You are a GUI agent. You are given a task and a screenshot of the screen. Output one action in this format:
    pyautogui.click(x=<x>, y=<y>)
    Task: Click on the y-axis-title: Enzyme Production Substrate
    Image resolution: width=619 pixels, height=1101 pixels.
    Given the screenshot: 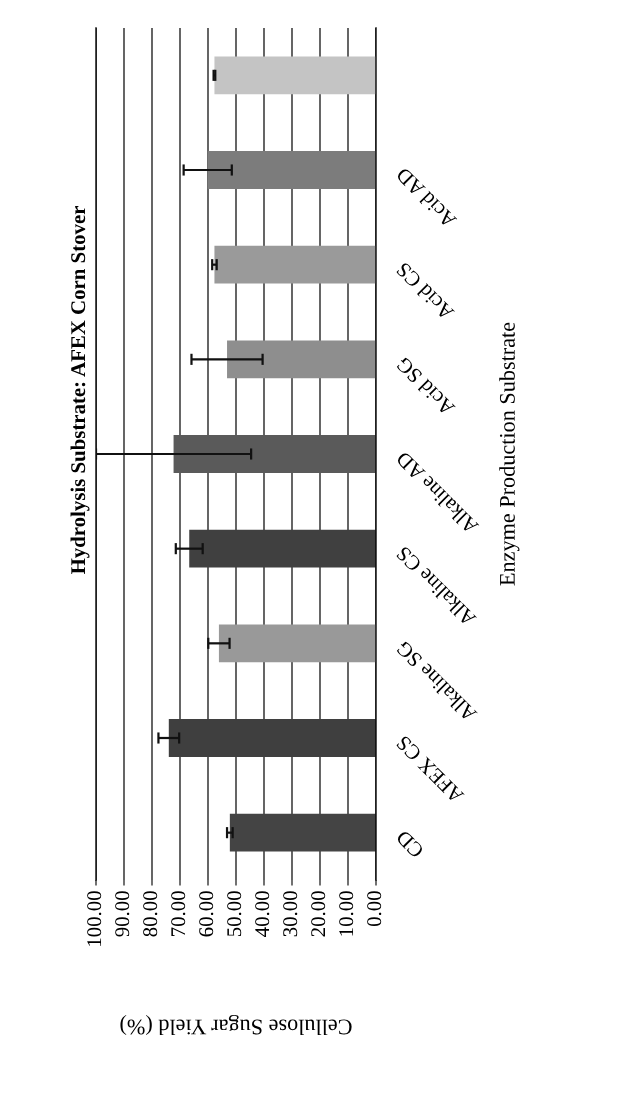 What is the action you would take?
    pyautogui.click(x=509, y=454)
    